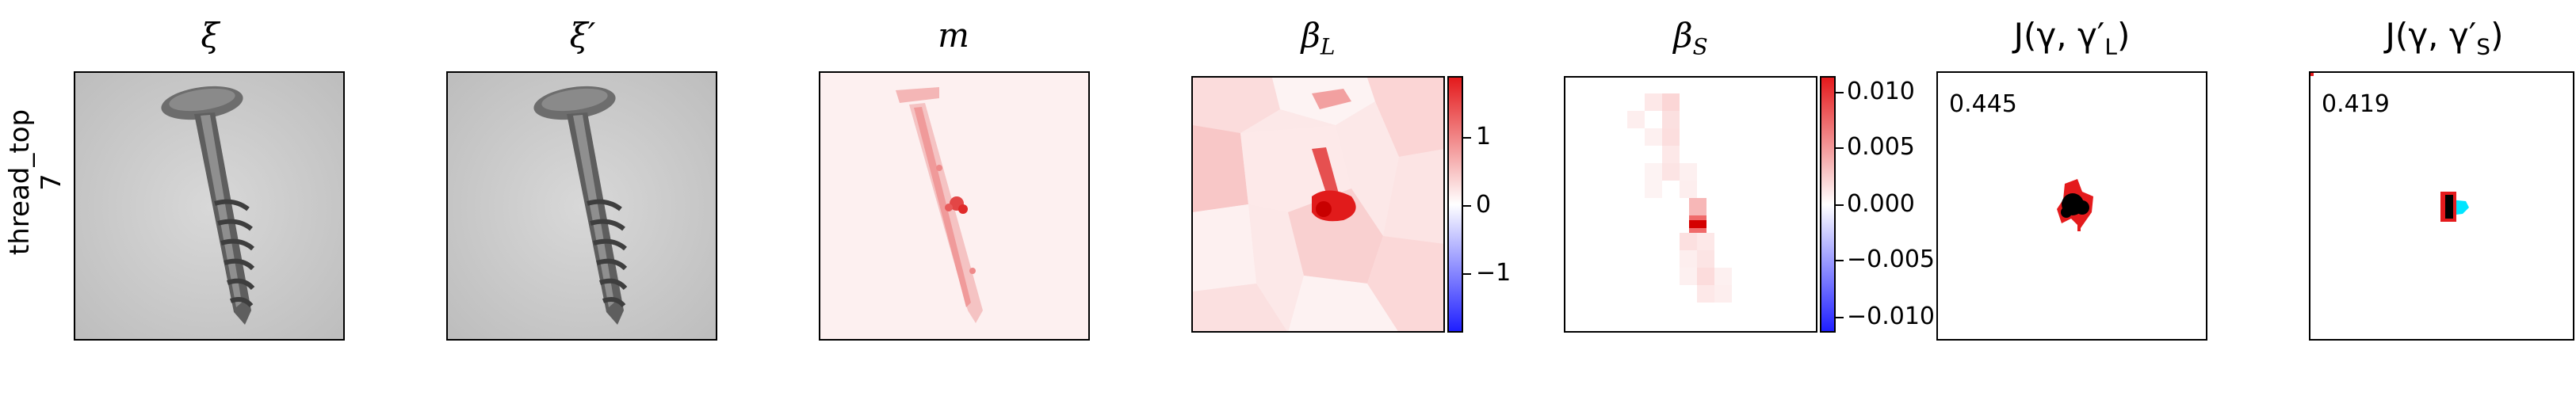 Image resolution: width=2576 pixels, height=396 pixels. Describe the element at coordinates (2356, 104) in the screenshot. I see `jaccard-s-score: 0.419` at that location.